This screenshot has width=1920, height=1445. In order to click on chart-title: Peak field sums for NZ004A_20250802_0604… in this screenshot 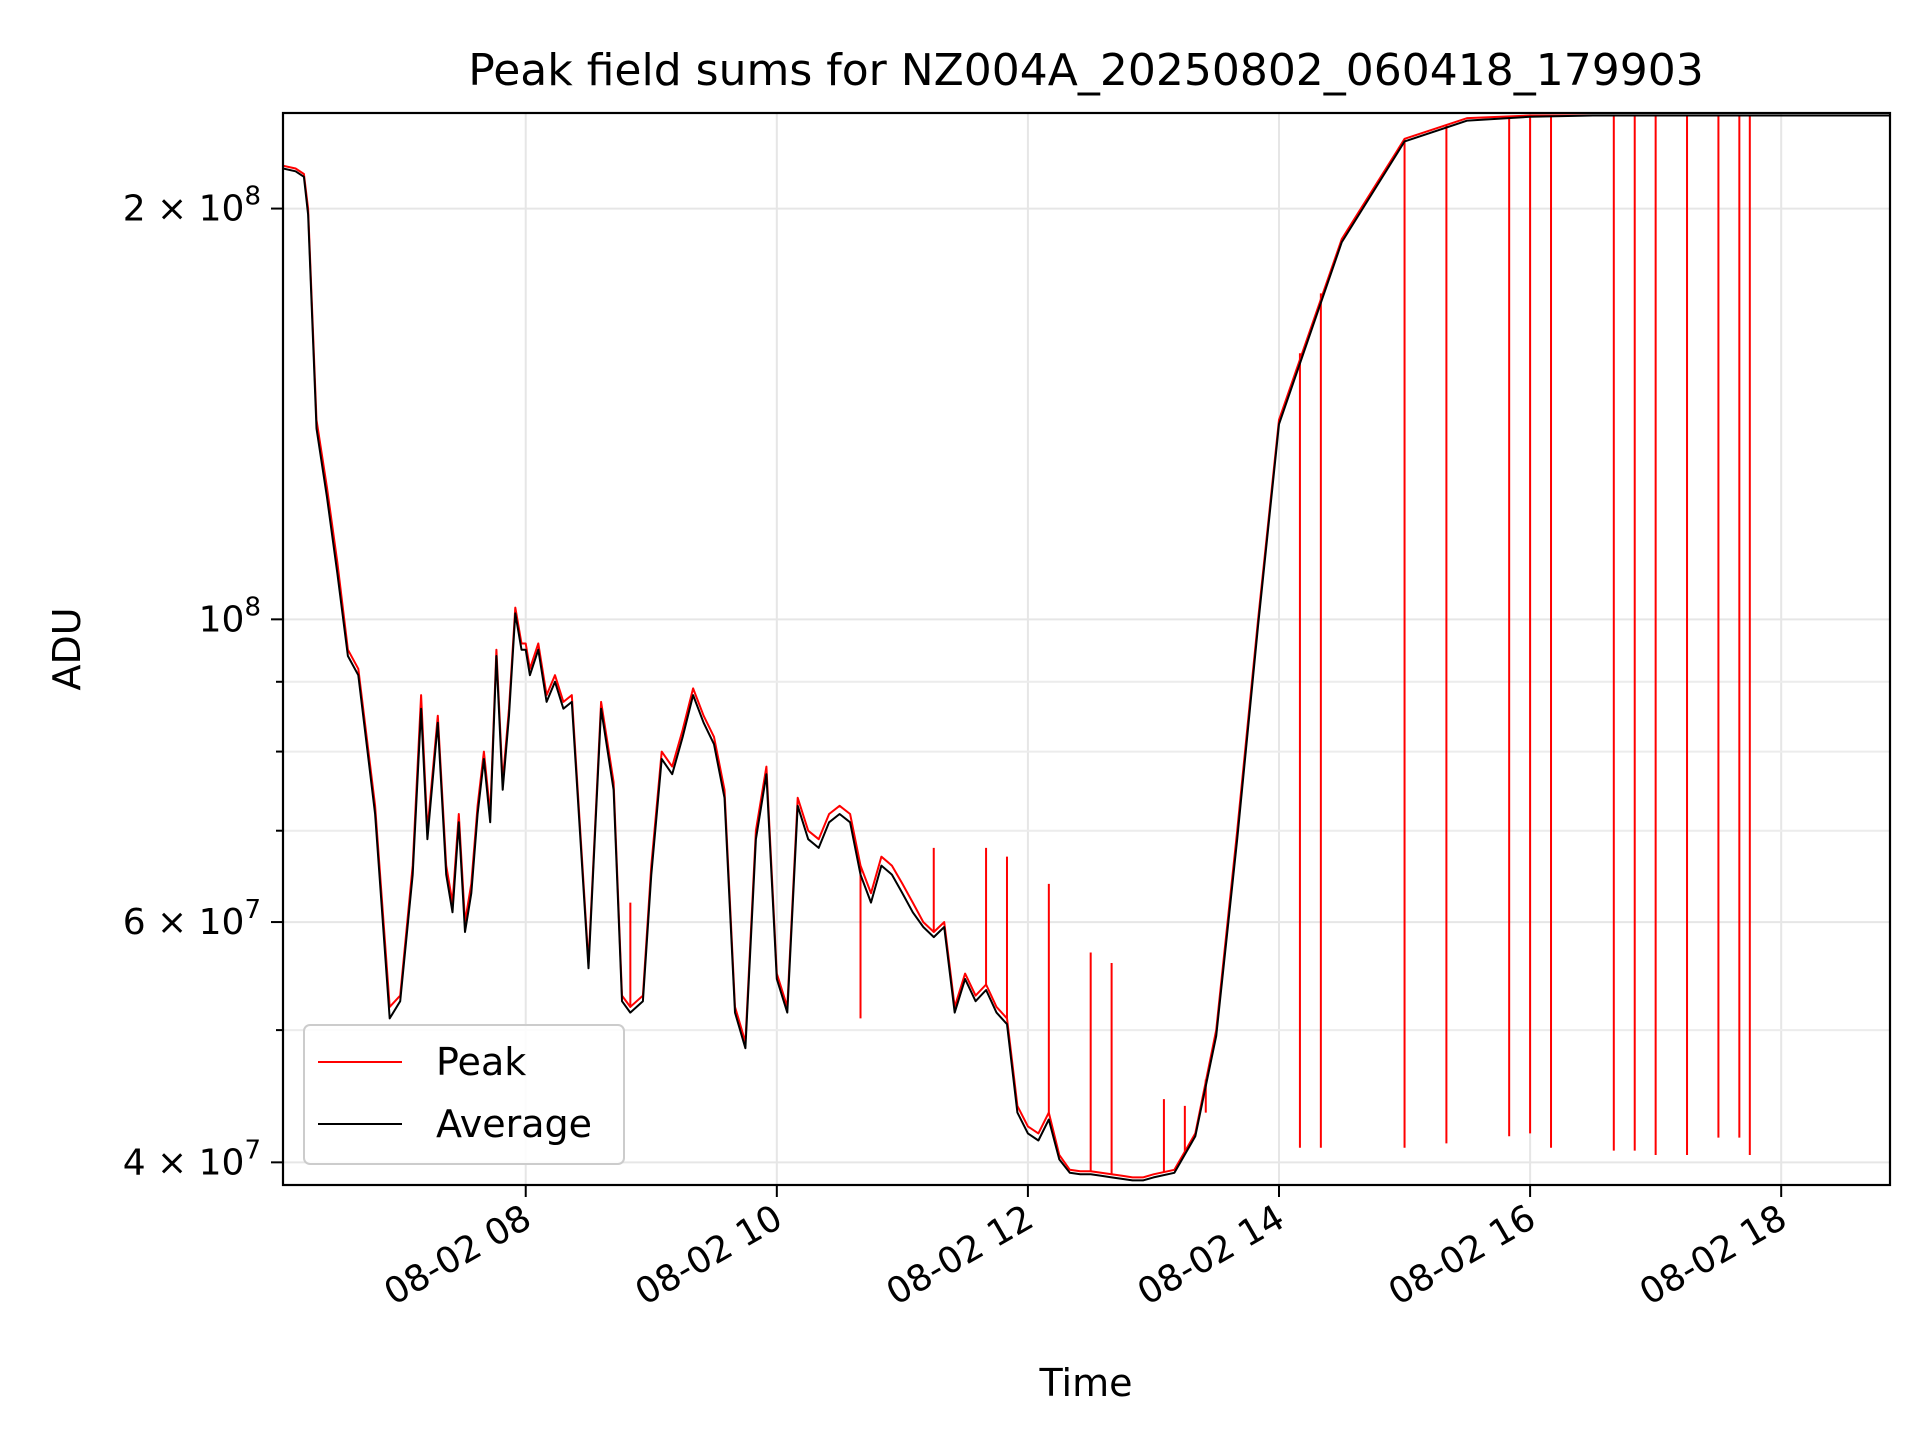, I will do `click(1085, 70)`.